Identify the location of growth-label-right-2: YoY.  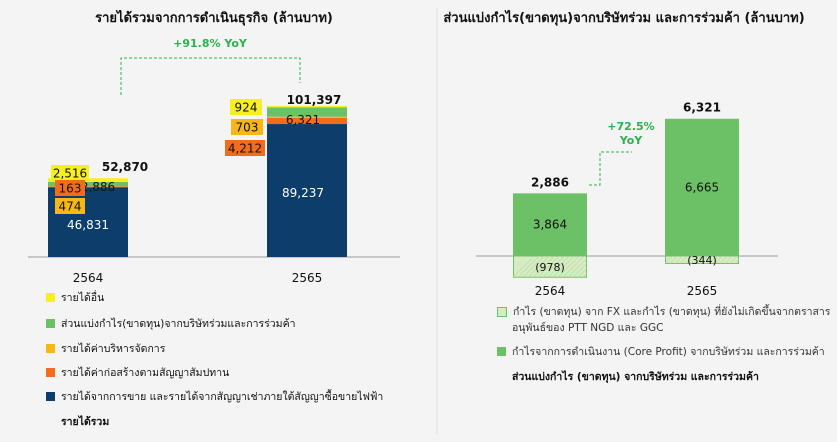
(631, 140).